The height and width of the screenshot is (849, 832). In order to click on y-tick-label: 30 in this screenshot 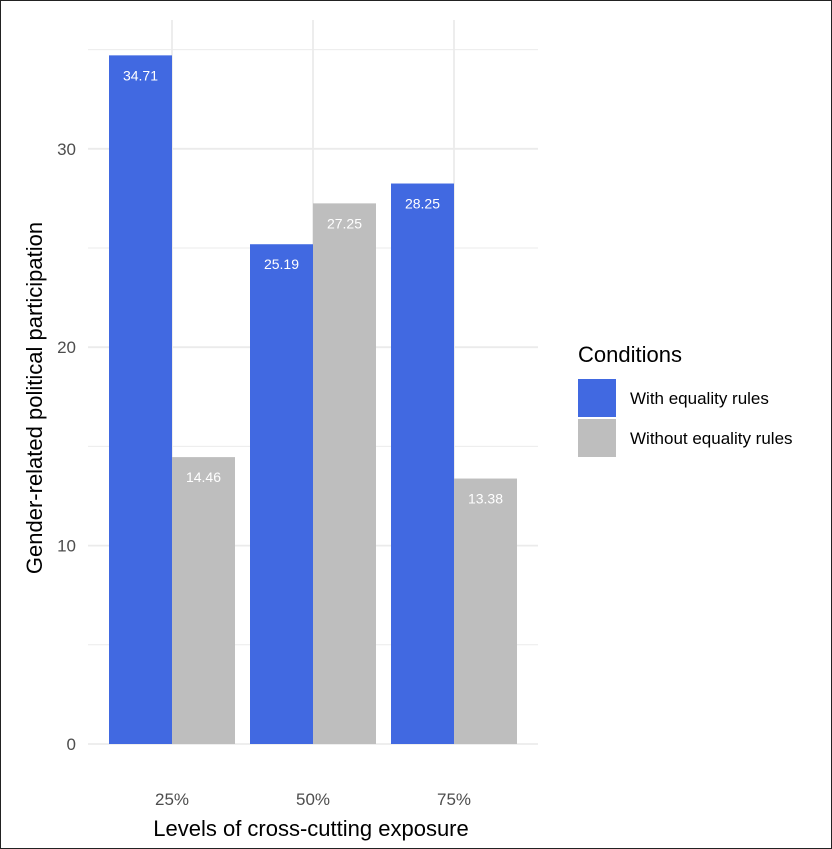, I will do `click(66, 149)`.